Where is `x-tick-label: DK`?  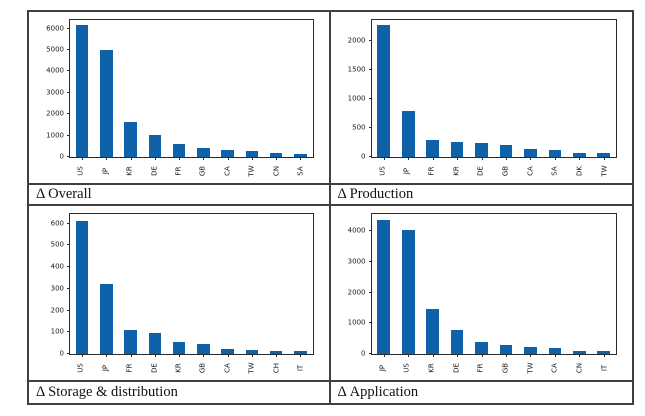
x-tick-label: DK is located at coordinates (579, 171).